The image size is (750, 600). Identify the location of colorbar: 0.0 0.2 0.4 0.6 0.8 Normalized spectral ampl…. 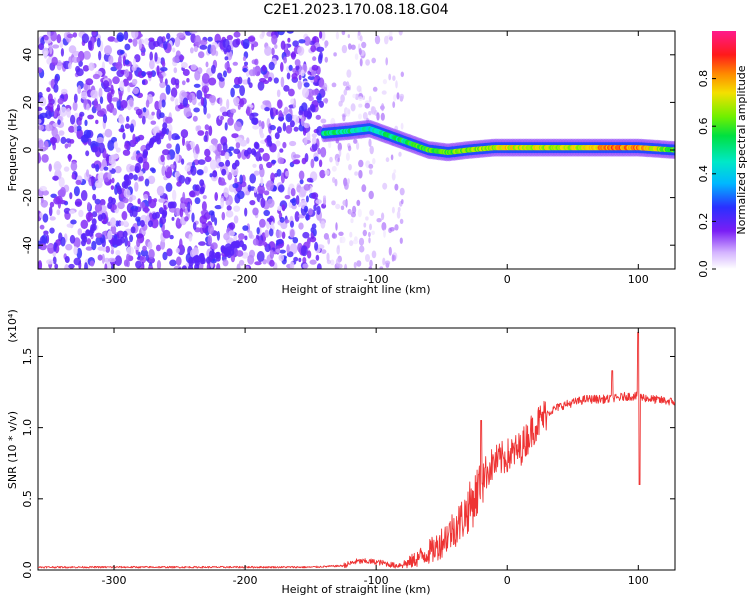
(722, 154).